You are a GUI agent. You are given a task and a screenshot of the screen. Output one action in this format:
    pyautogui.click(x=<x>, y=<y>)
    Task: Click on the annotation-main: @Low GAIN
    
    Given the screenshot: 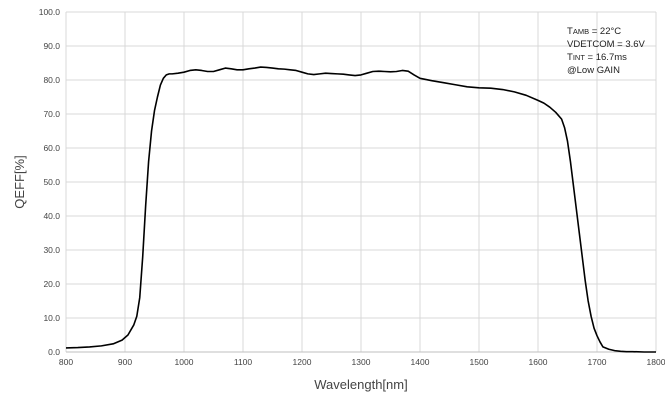 What is the action you would take?
    pyautogui.click(x=593, y=70)
    